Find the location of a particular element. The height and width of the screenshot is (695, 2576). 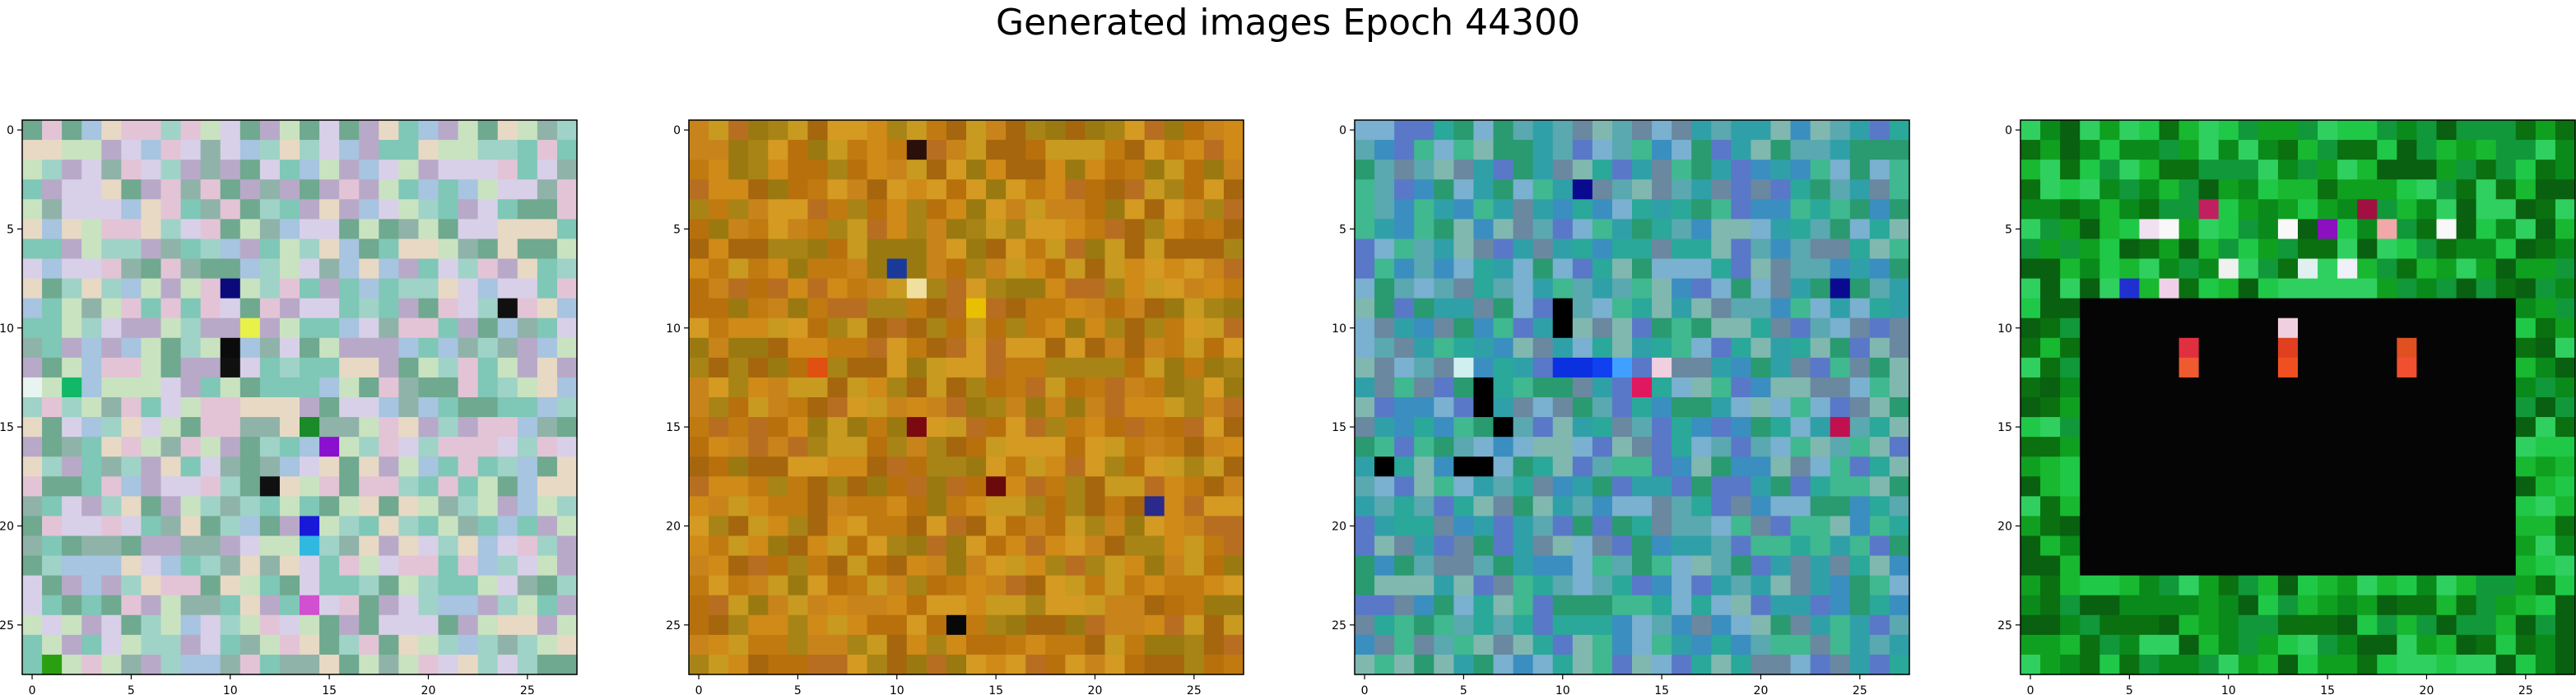

y-tick-label: 15 is located at coordinates (673, 427).